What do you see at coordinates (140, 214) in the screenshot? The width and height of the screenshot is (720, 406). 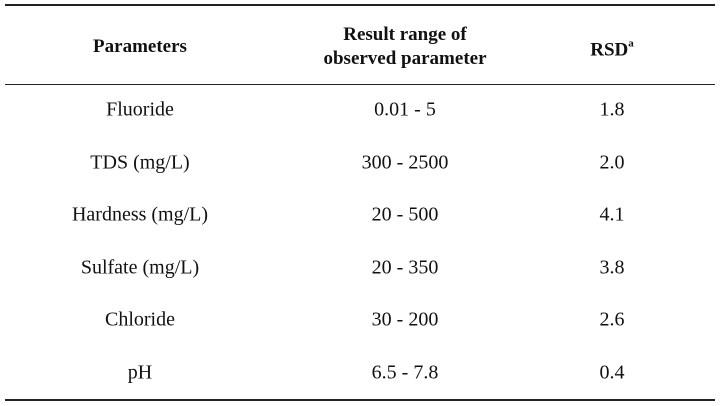 I see `table-cell: Hardness (mg/L)` at bounding box center [140, 214].